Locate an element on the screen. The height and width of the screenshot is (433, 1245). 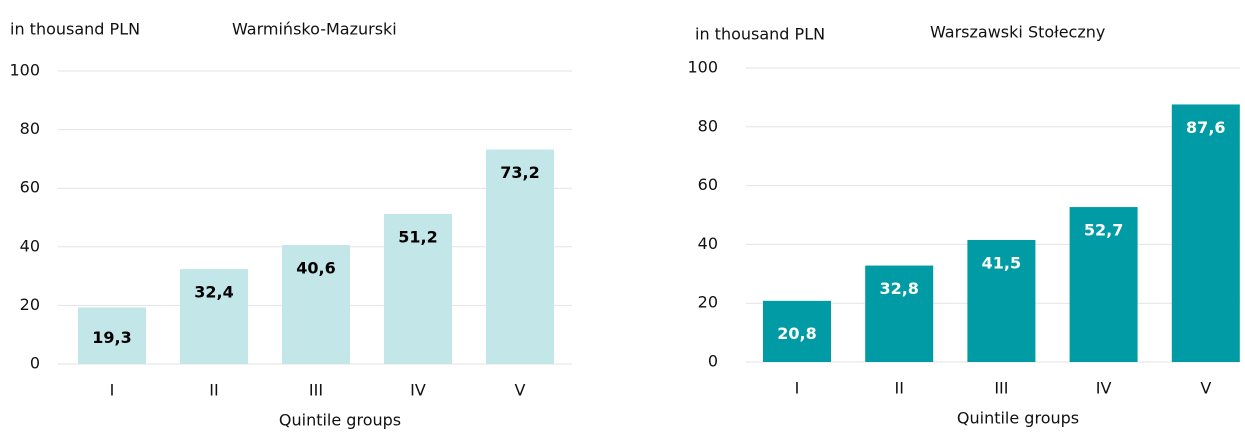
chart-title: Warszawski Stołeczny is located at coordinates (1017, 32).